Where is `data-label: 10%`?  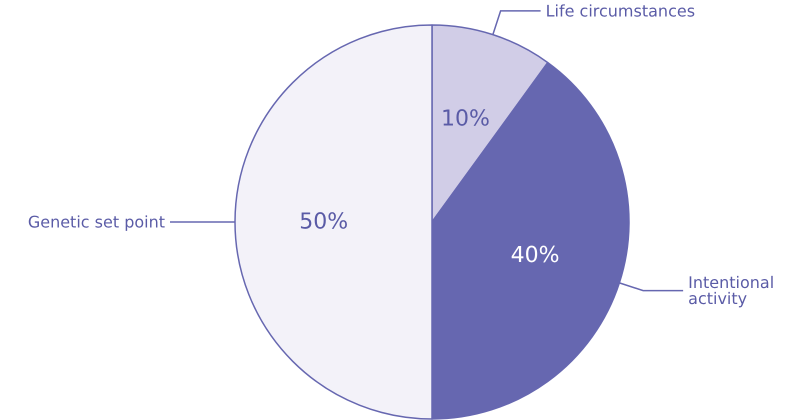 data-label: 10% is located at coordinates (465, 119).